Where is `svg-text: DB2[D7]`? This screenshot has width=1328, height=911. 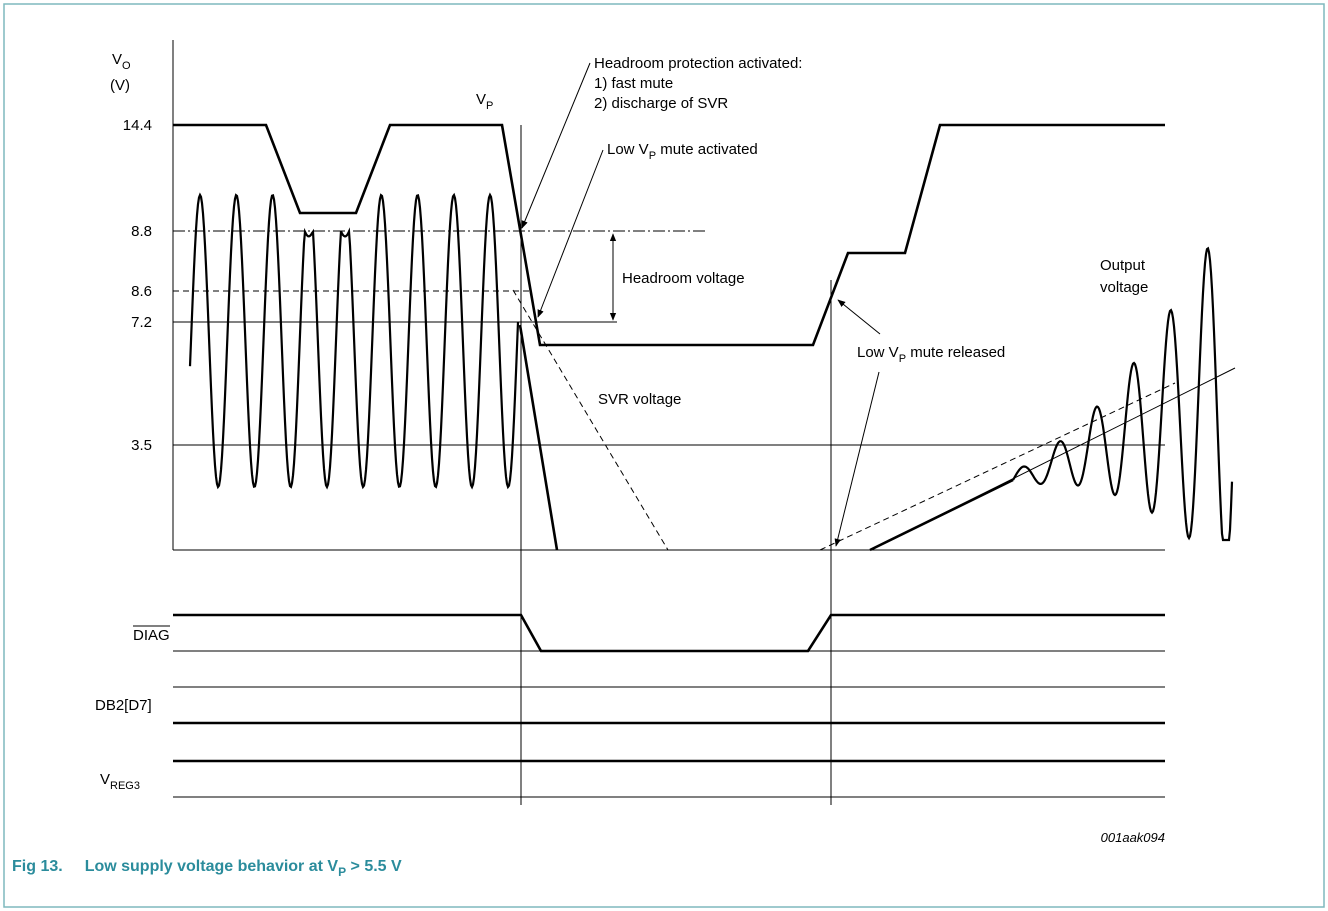 svg-text: DB2[D7] is located at coordinates (123, 705).